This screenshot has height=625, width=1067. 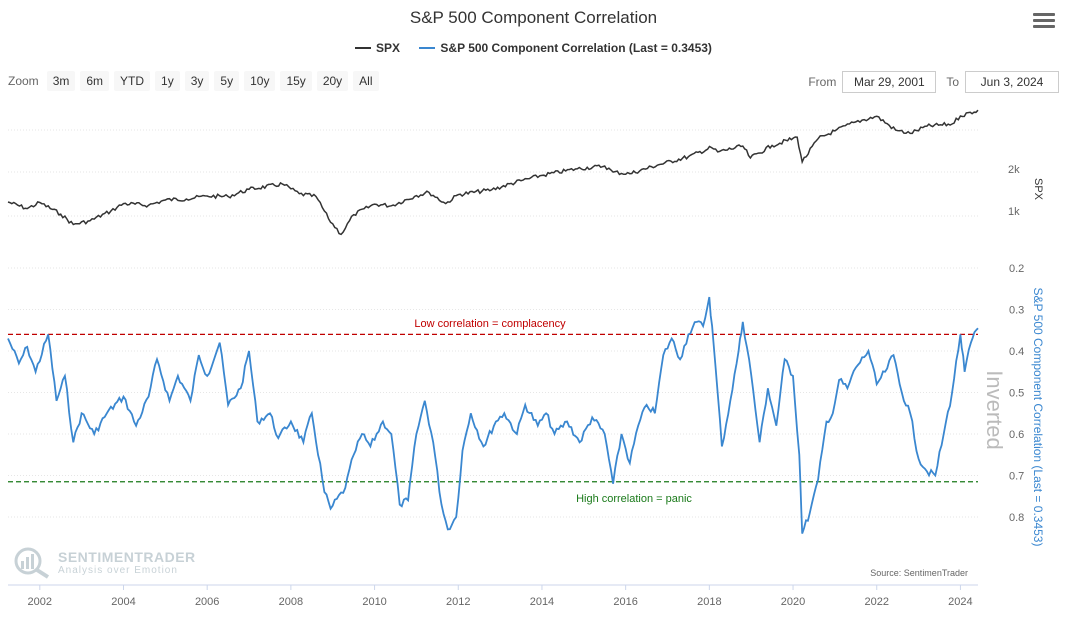 What do you see at coordinates (533, 17) in the screenshot?
I see `chart-title: S&P 500 Component Correlation` at bounding box center [533, 17].